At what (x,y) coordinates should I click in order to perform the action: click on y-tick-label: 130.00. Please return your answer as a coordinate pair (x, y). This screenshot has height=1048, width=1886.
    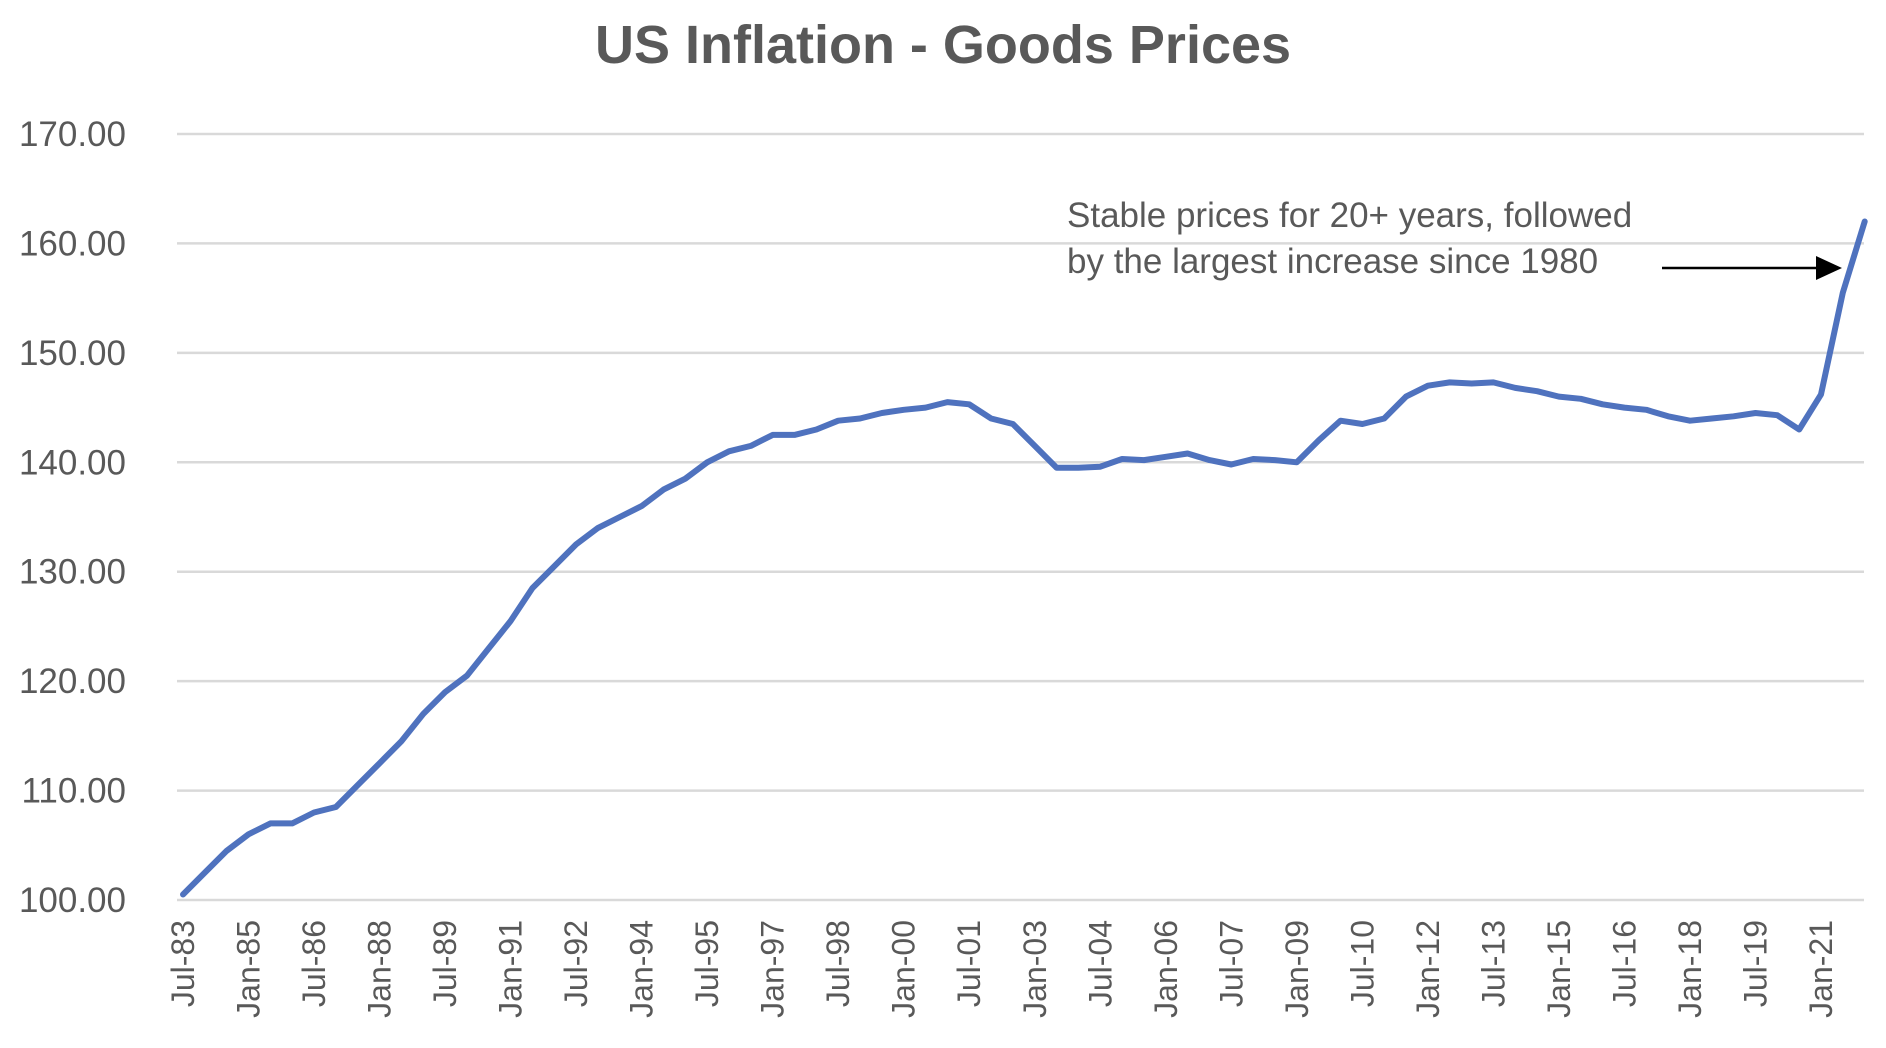
    Looking at the image, I should click on (72, 572).